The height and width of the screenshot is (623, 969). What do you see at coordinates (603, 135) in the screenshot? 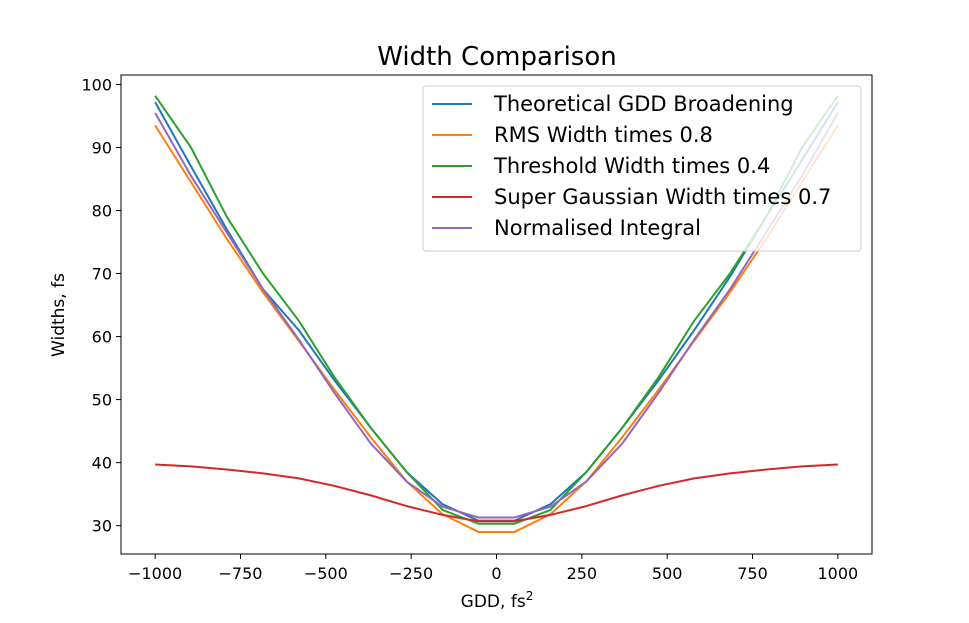
I see `legend-label-1: RMS Width times 0.8` at bounding box center [603, 135].